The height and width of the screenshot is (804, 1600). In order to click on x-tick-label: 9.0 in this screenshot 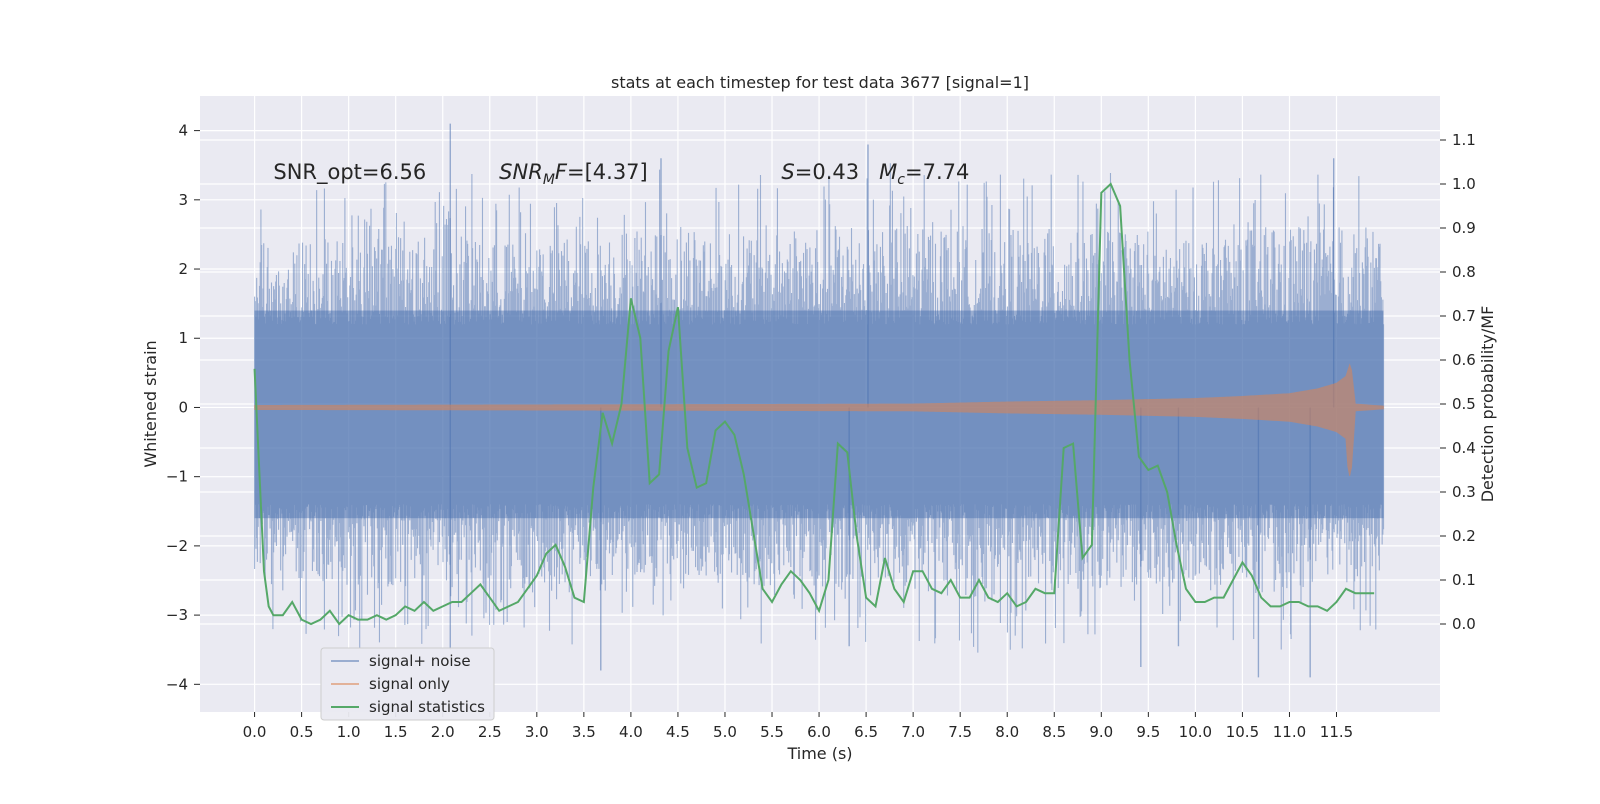, I will do `click(1101, 732)`.